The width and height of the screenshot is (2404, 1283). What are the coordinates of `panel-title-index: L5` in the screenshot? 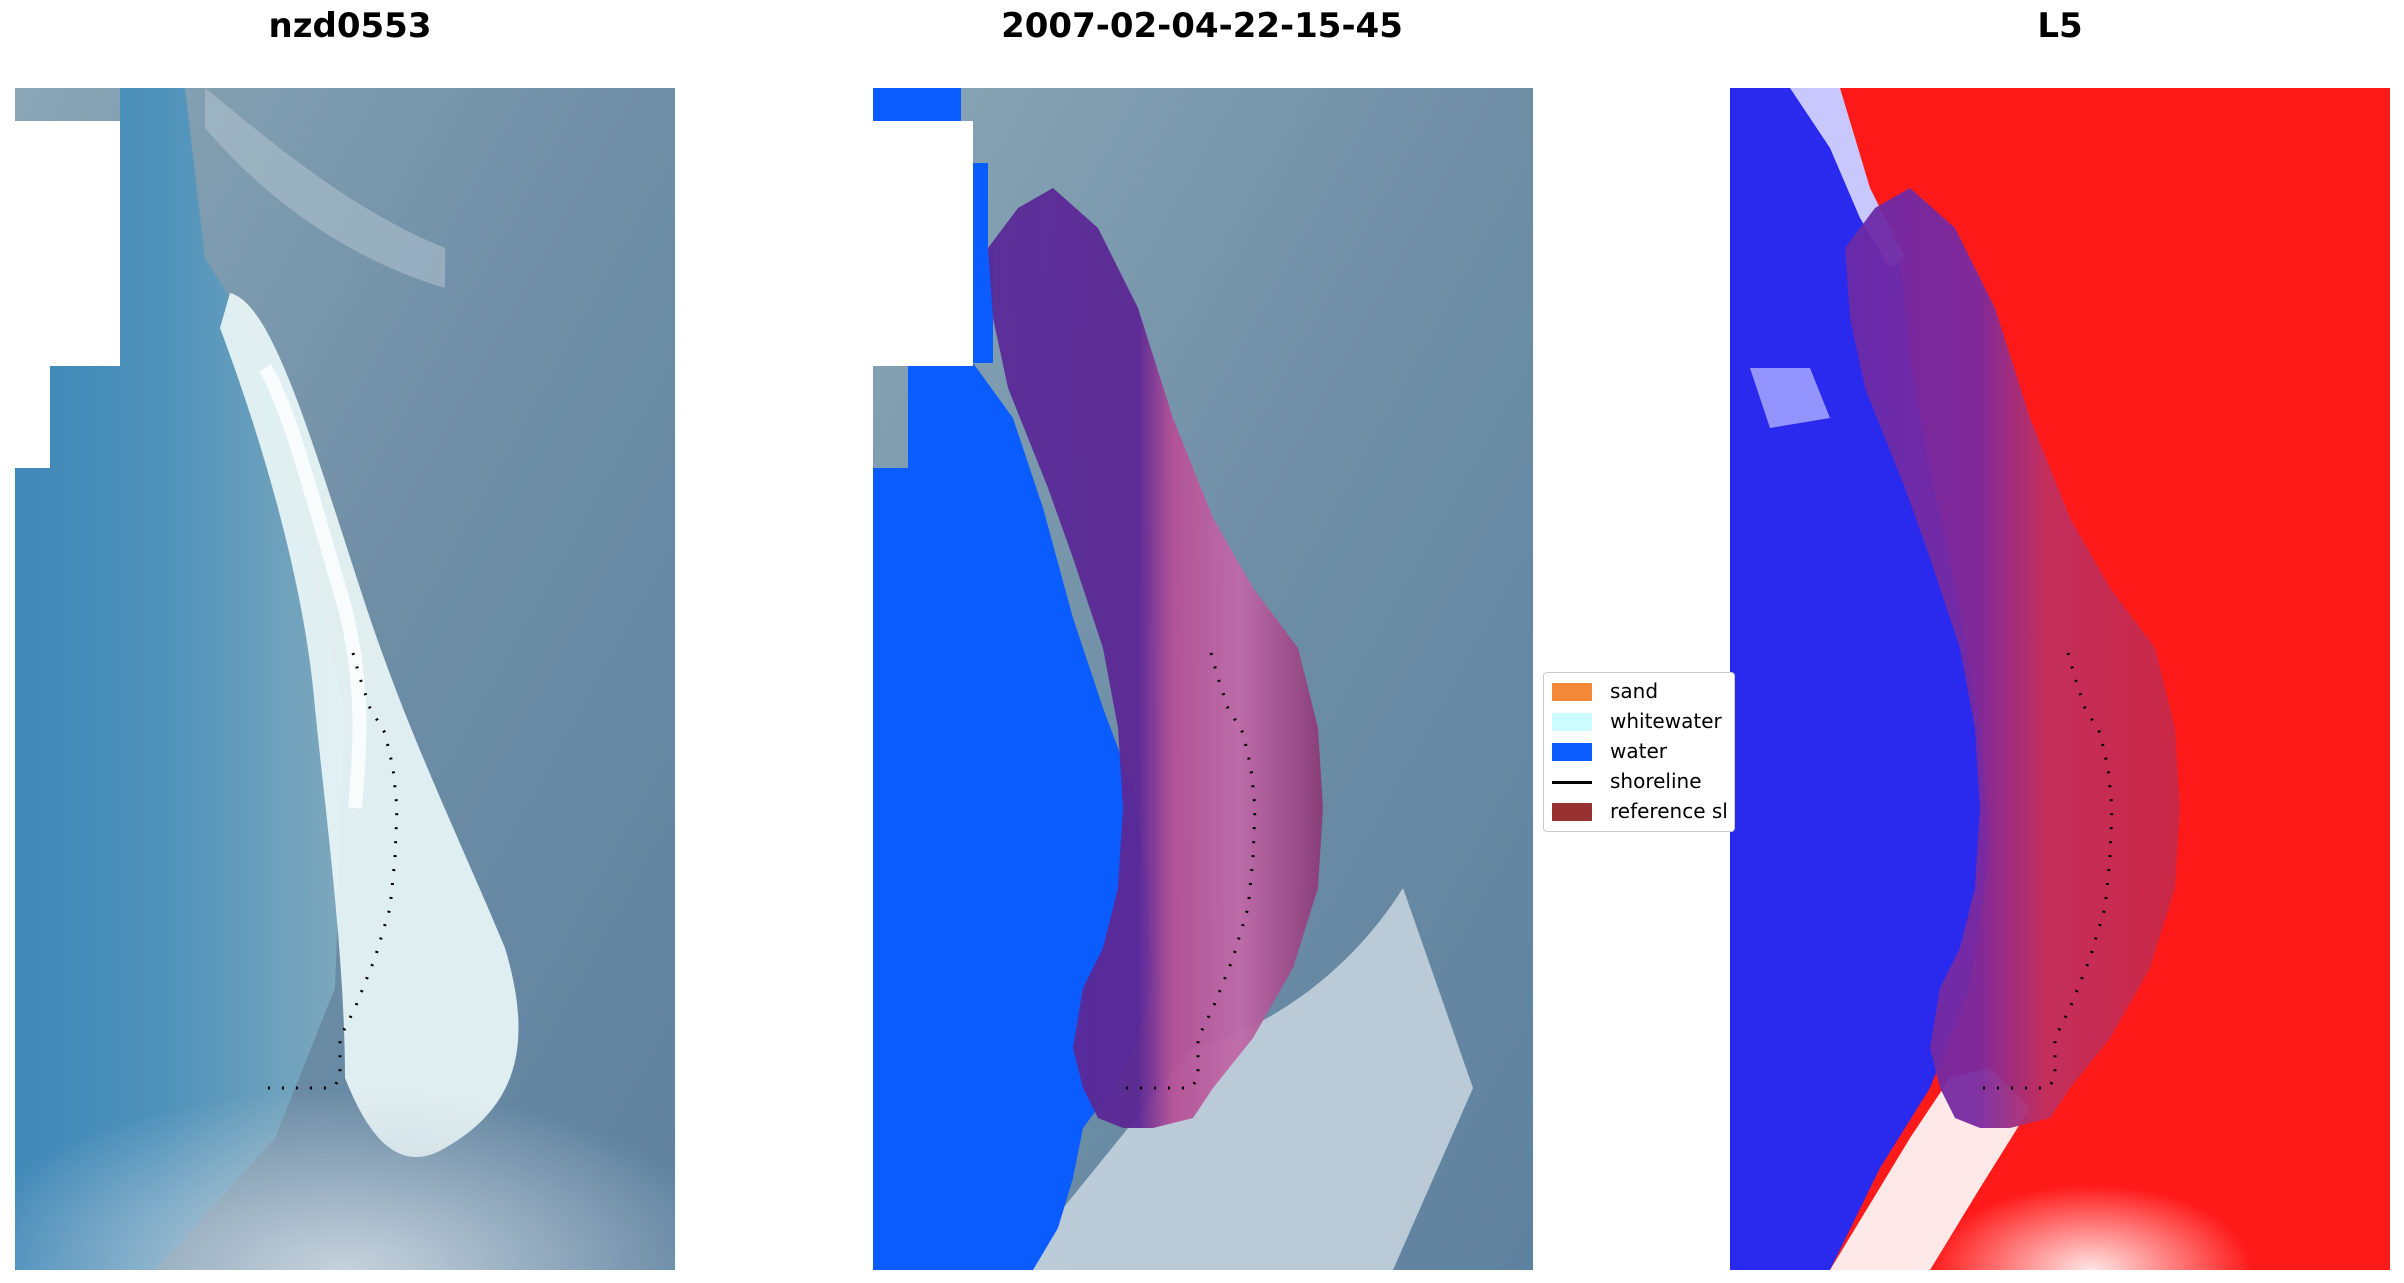 It's located at (2060, 26).